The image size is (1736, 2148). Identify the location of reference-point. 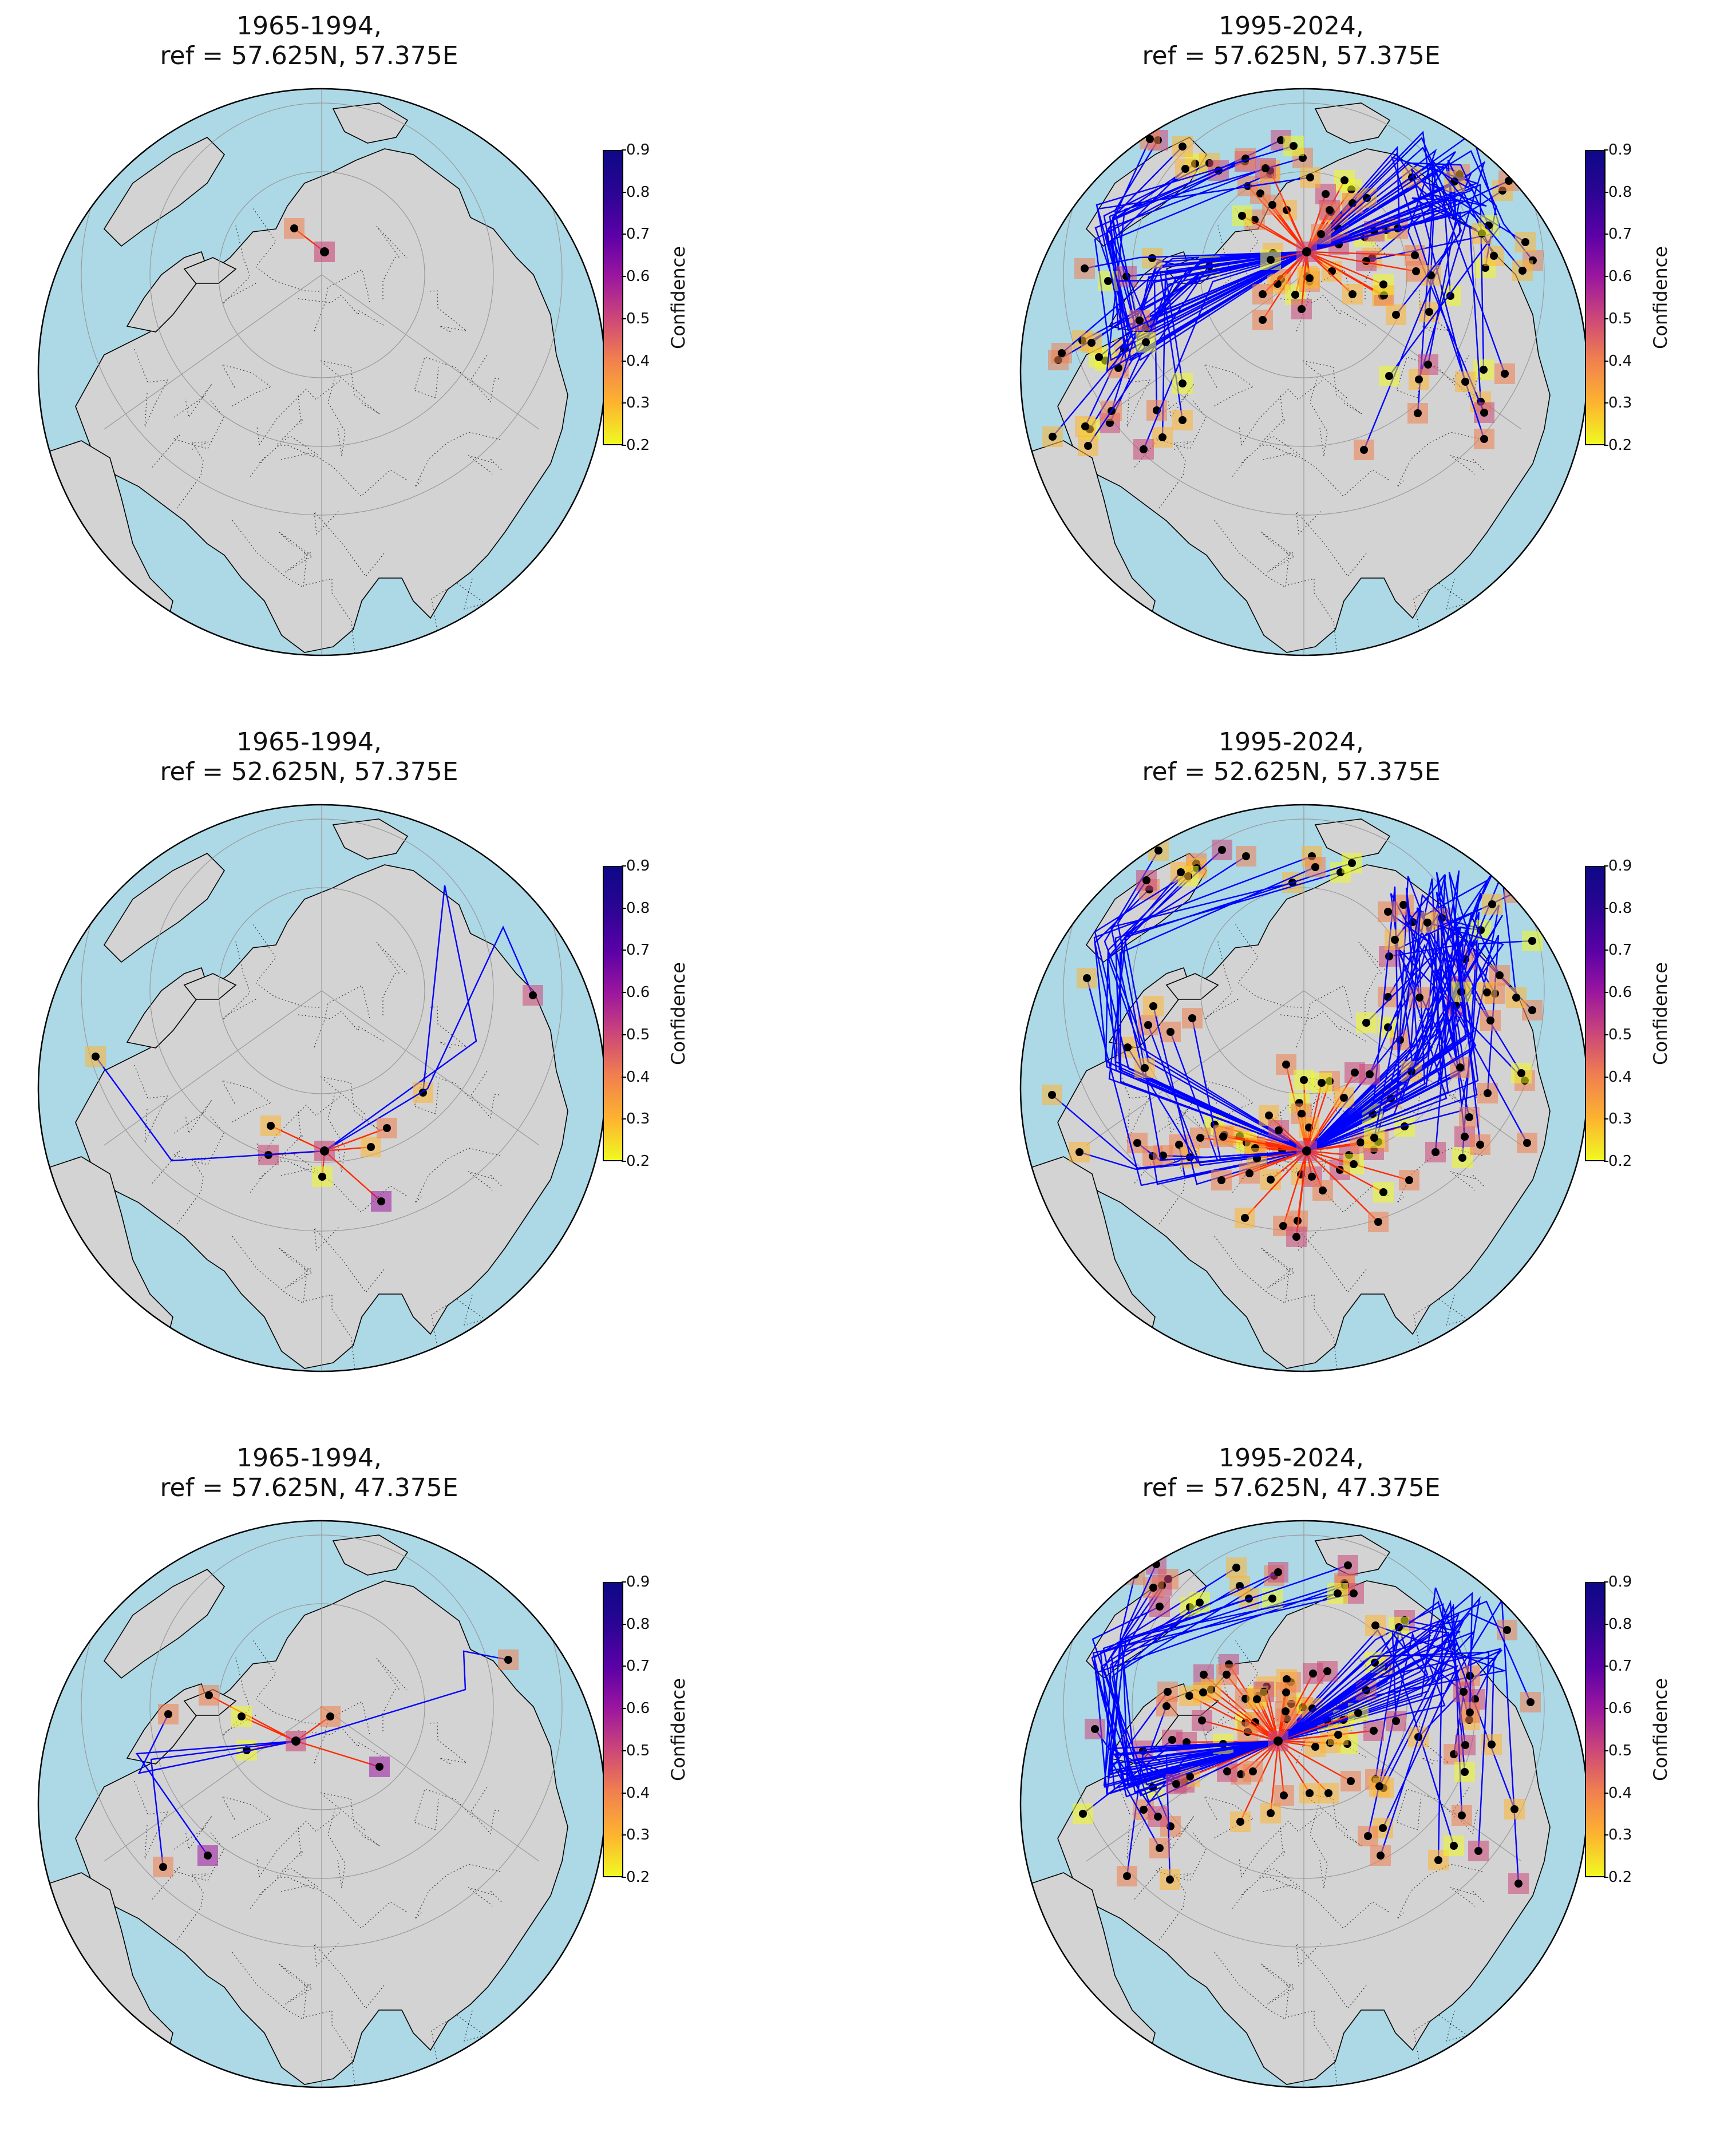
(1306, 1151).